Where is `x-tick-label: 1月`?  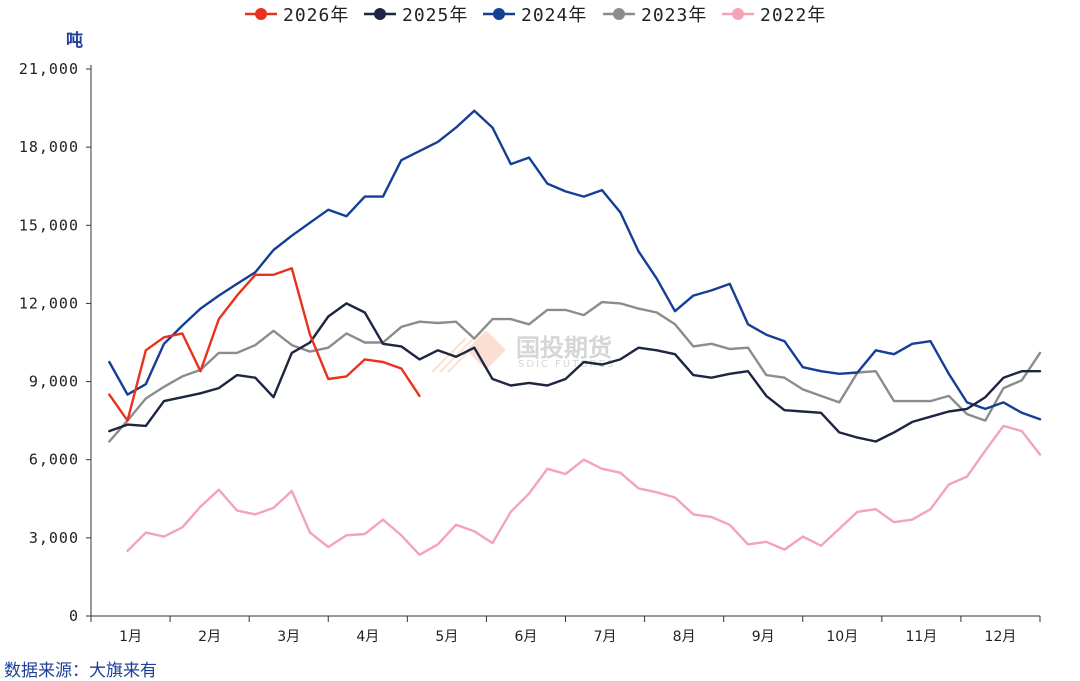 x-tick-label: 1月 is located at coordinates (130, 637).